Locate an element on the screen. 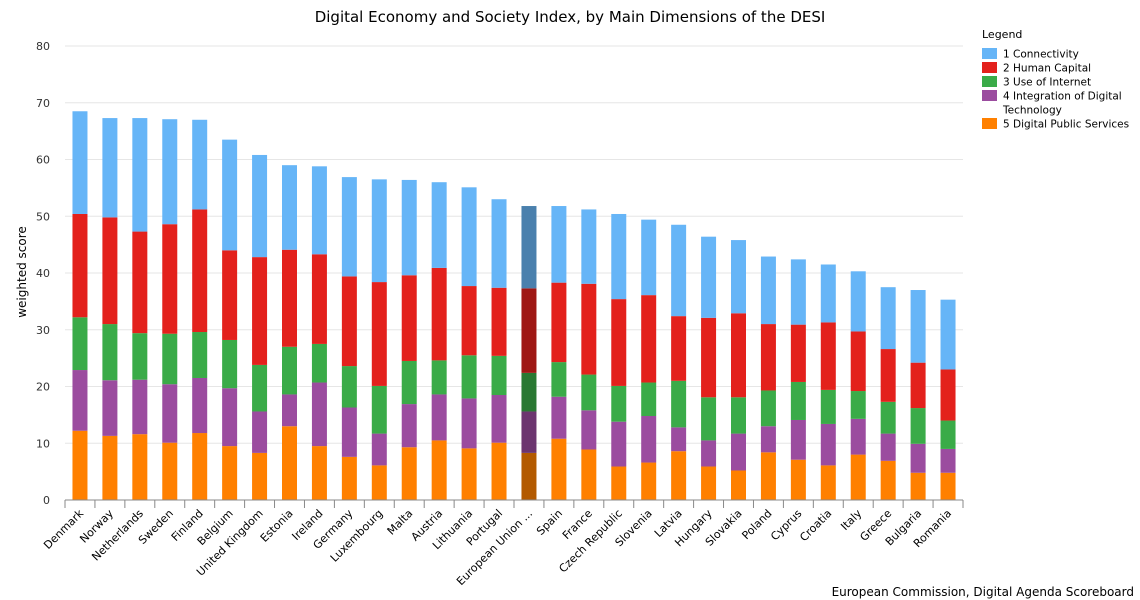  legend-item: 2 Human Capital is located at coordinates (1036, 68).